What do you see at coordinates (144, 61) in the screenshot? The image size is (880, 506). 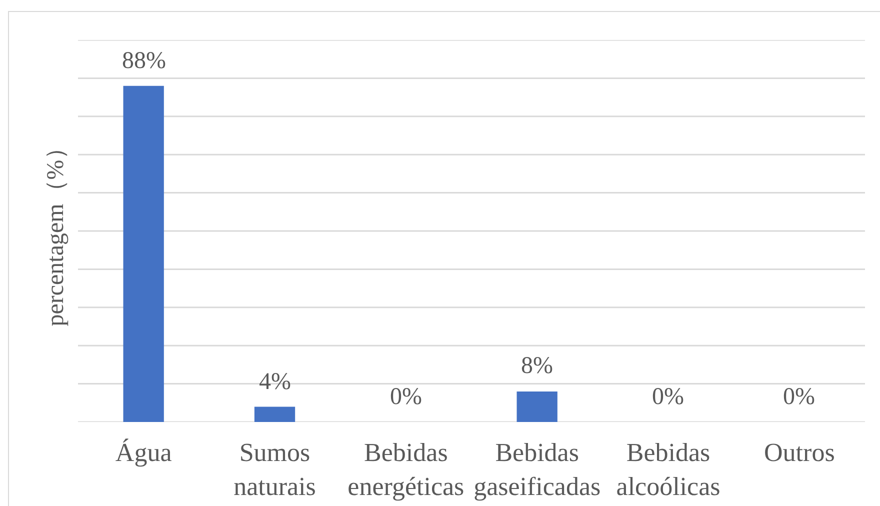 I see `data-label: 88%` at bounding box center [144, 61].